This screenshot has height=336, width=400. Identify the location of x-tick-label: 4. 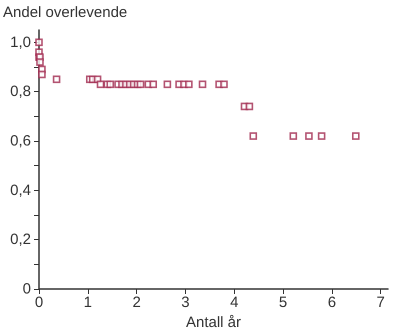
(234, 302).